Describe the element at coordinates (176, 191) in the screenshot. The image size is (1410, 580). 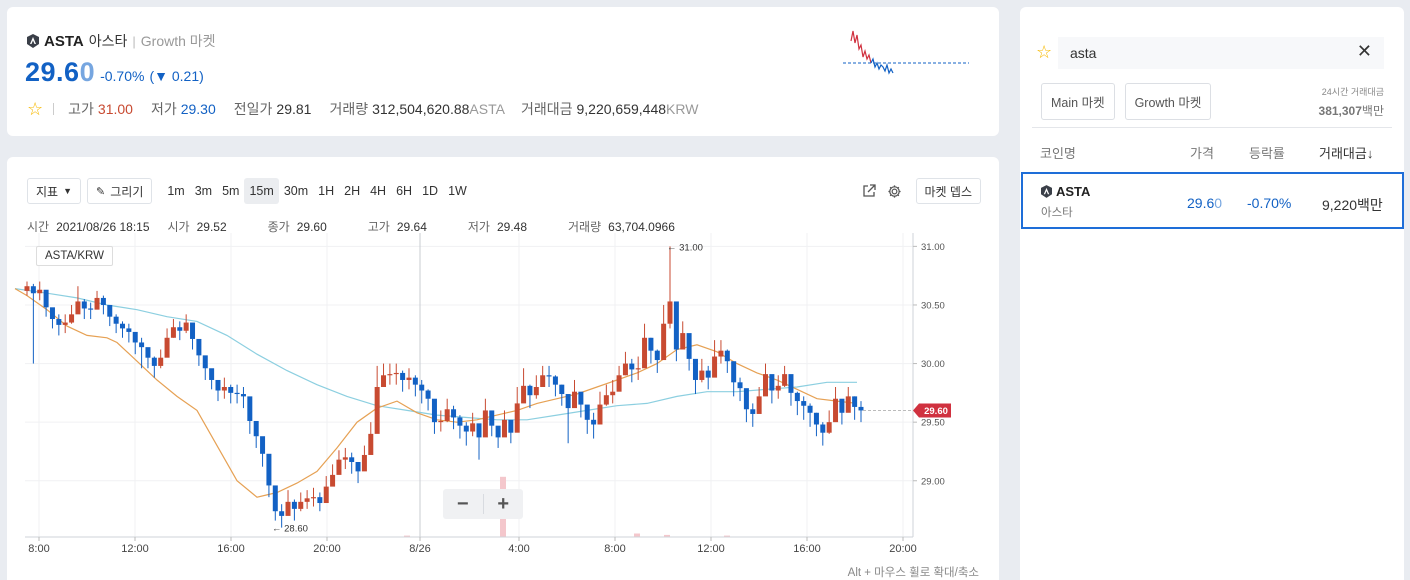
I see `interval-1m: 1m` at that location.